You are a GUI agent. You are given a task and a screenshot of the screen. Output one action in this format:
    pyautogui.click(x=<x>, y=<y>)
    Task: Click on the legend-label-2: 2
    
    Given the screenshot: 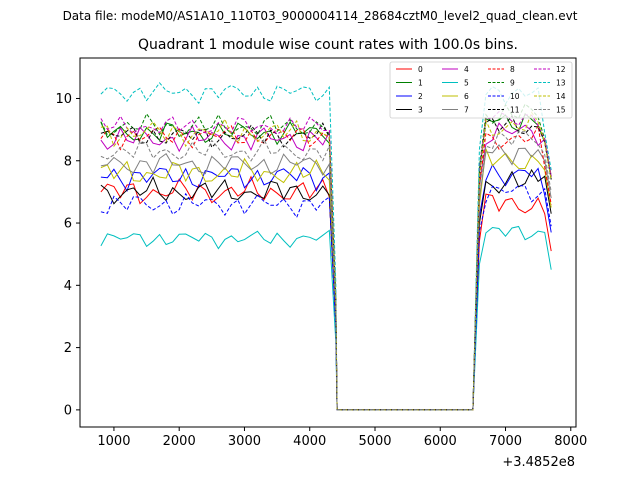 What is the action you would take?
    pyautogui.click(x=420, y=96)
    